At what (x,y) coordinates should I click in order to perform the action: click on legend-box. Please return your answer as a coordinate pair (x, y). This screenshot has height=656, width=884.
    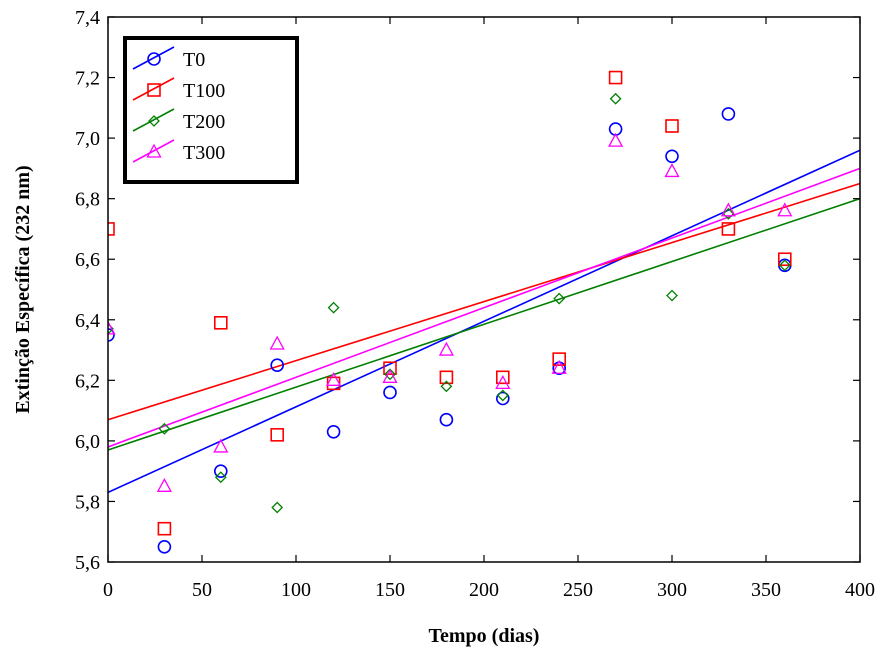
    Looking at the image, I should click on (211, 110).